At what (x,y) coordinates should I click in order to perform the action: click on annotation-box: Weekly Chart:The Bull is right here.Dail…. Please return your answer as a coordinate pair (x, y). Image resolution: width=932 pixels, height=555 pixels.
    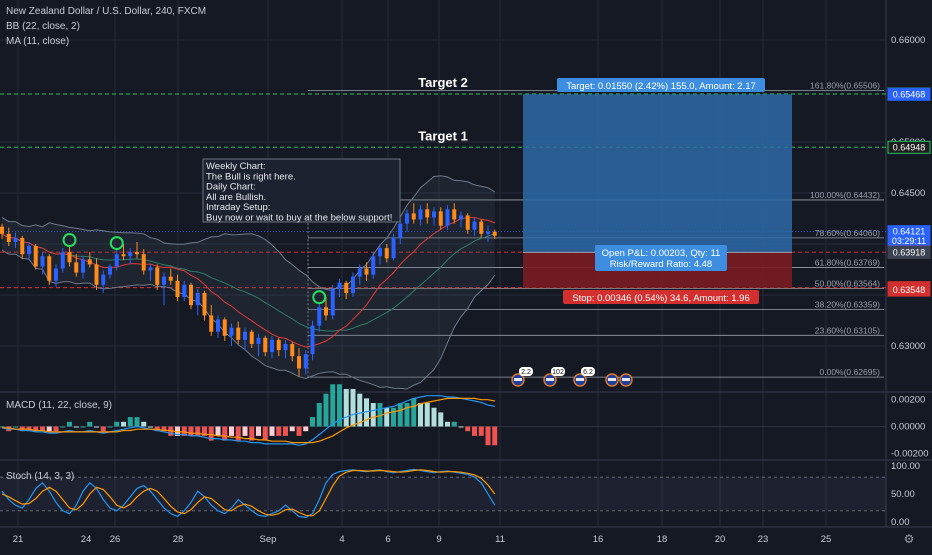
    Looking at the image, I should click on (301, 191).